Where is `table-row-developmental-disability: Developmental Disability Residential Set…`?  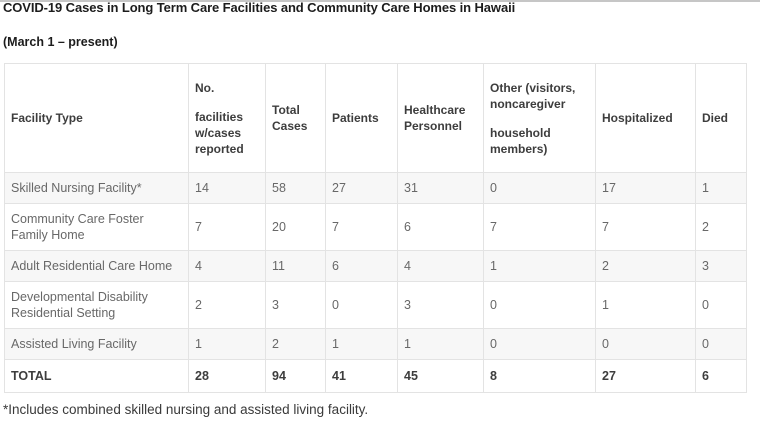 table-row-developmental-disability: Developmental Disability Residential Set… is located at coordinates (375, 305).